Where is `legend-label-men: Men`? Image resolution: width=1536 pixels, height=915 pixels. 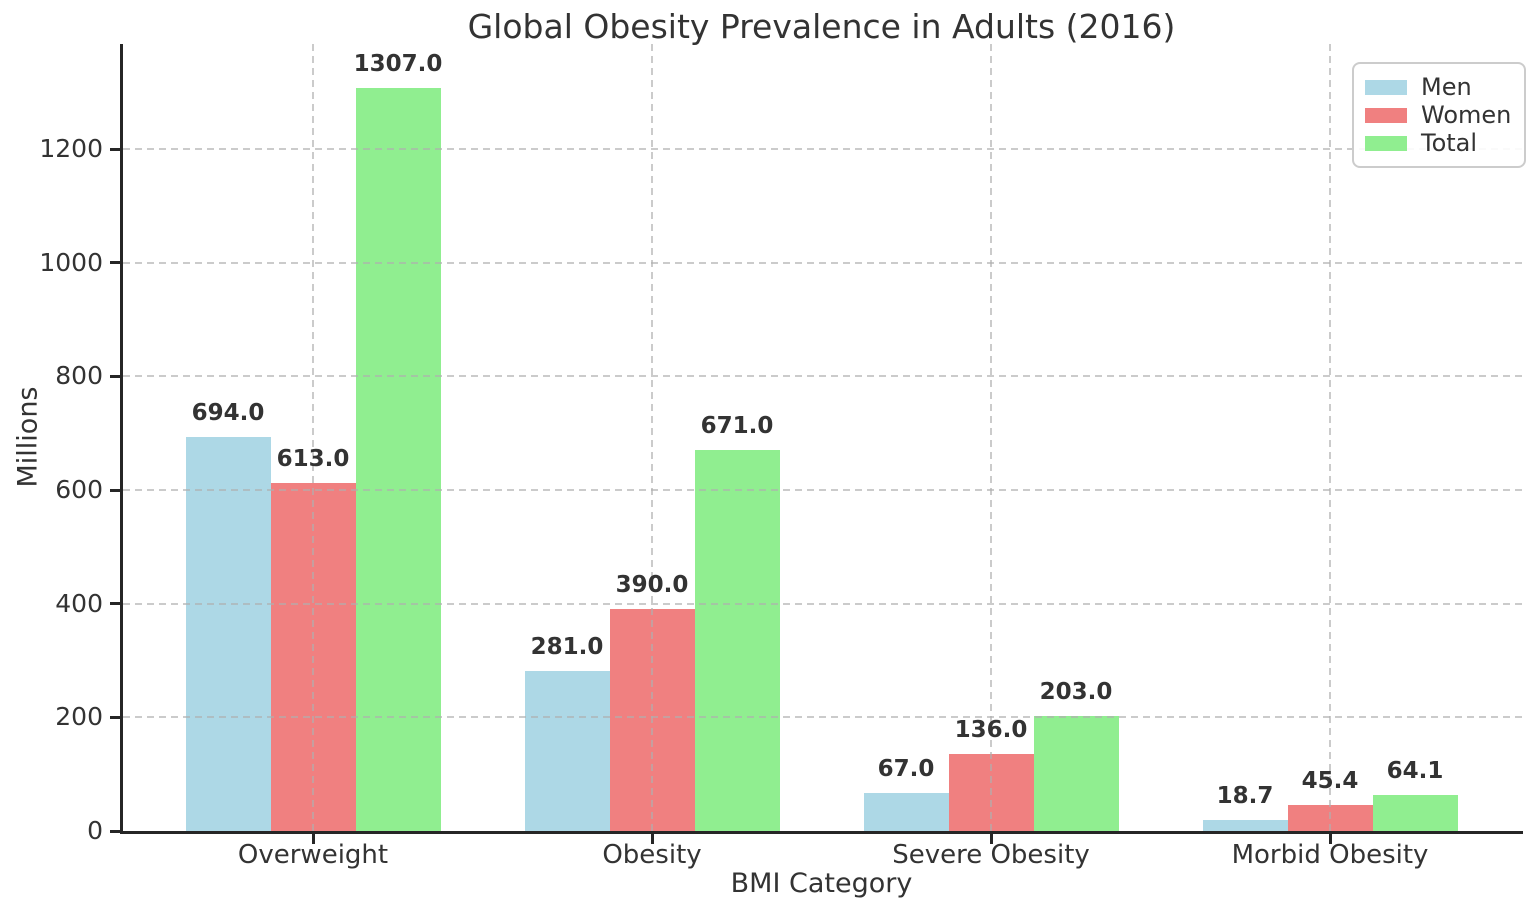
legend-label-men: Men is located at coordinates (1446, 87).